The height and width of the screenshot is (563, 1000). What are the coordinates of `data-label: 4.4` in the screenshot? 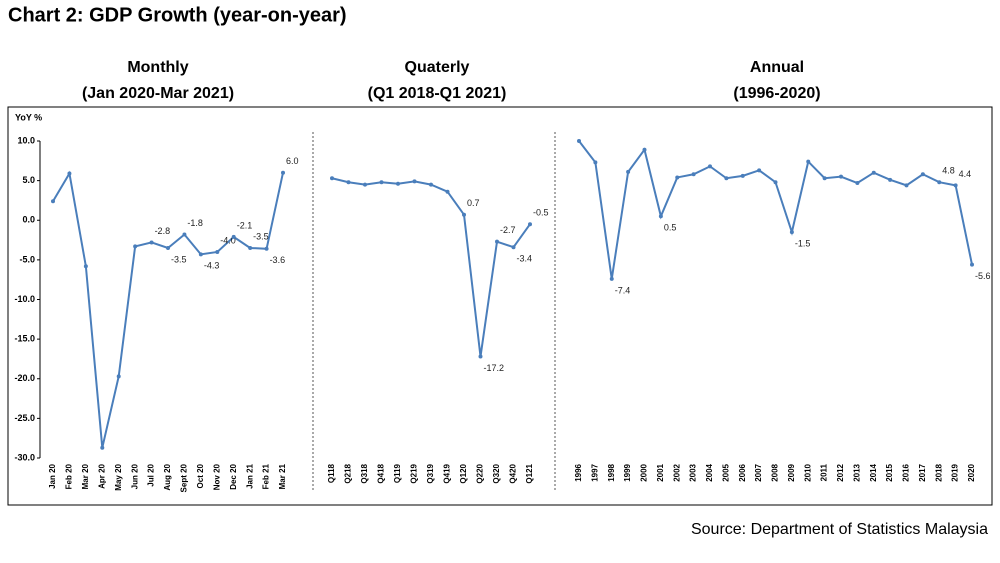 It's located at (965, 174).